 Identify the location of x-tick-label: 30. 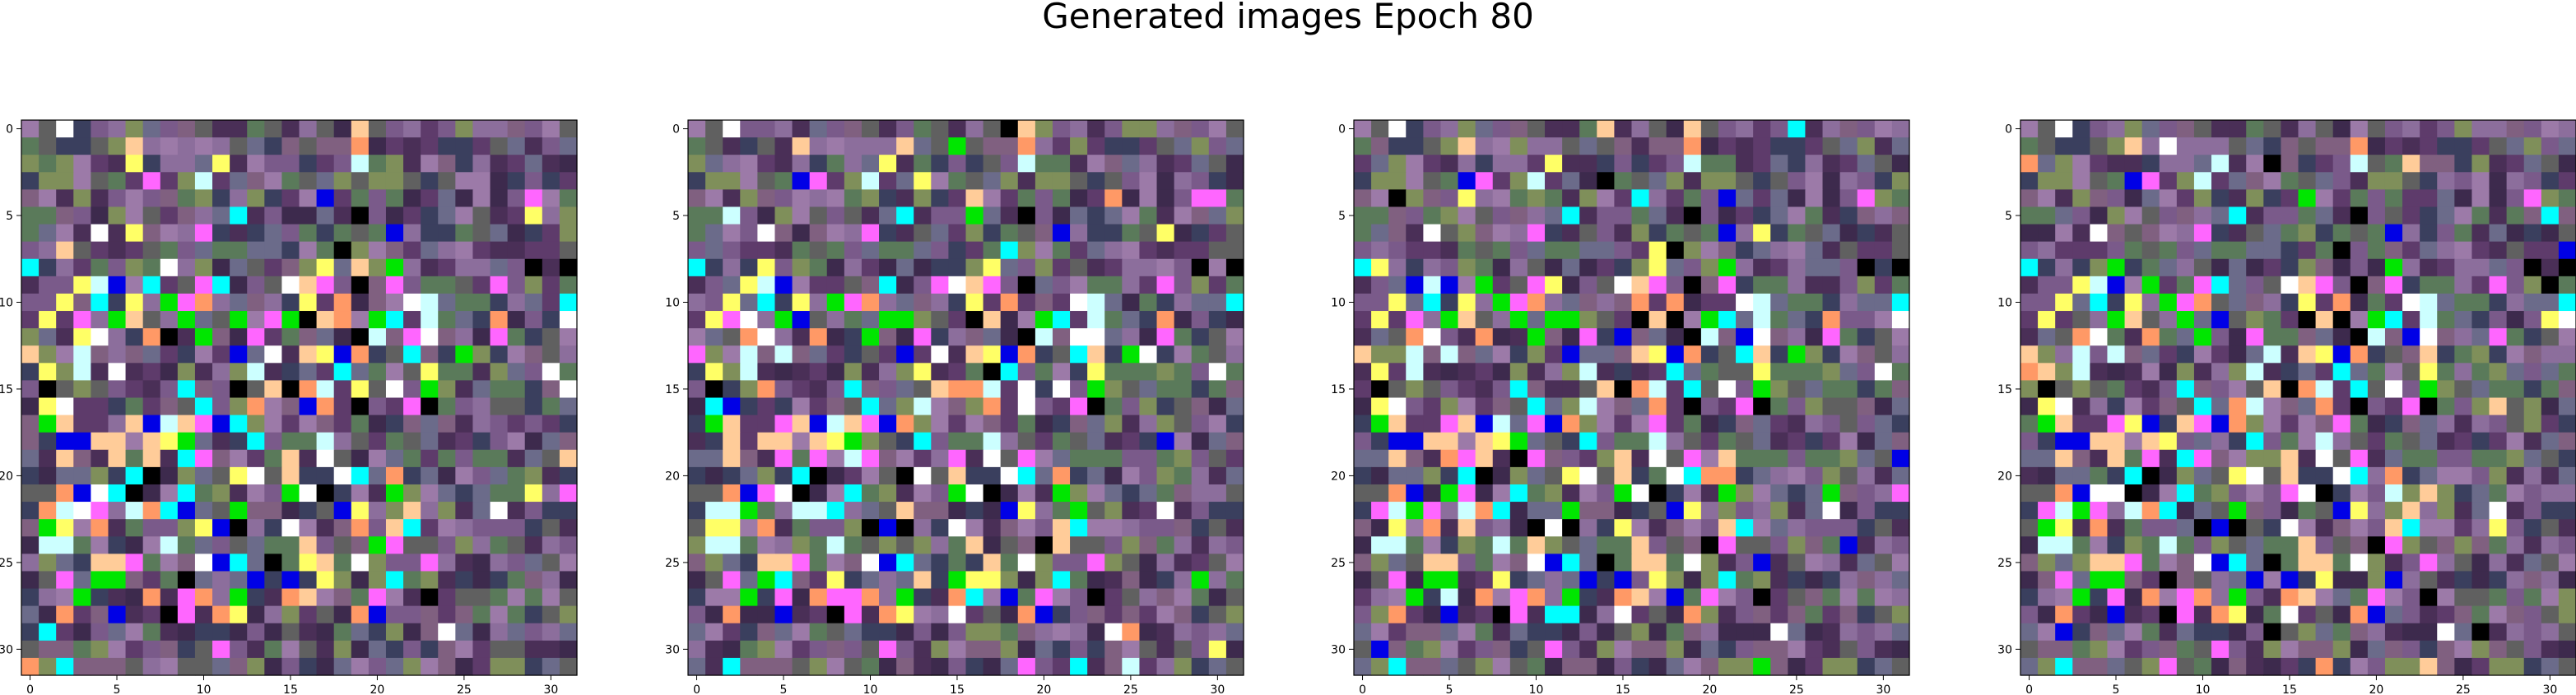
(1217, 689).